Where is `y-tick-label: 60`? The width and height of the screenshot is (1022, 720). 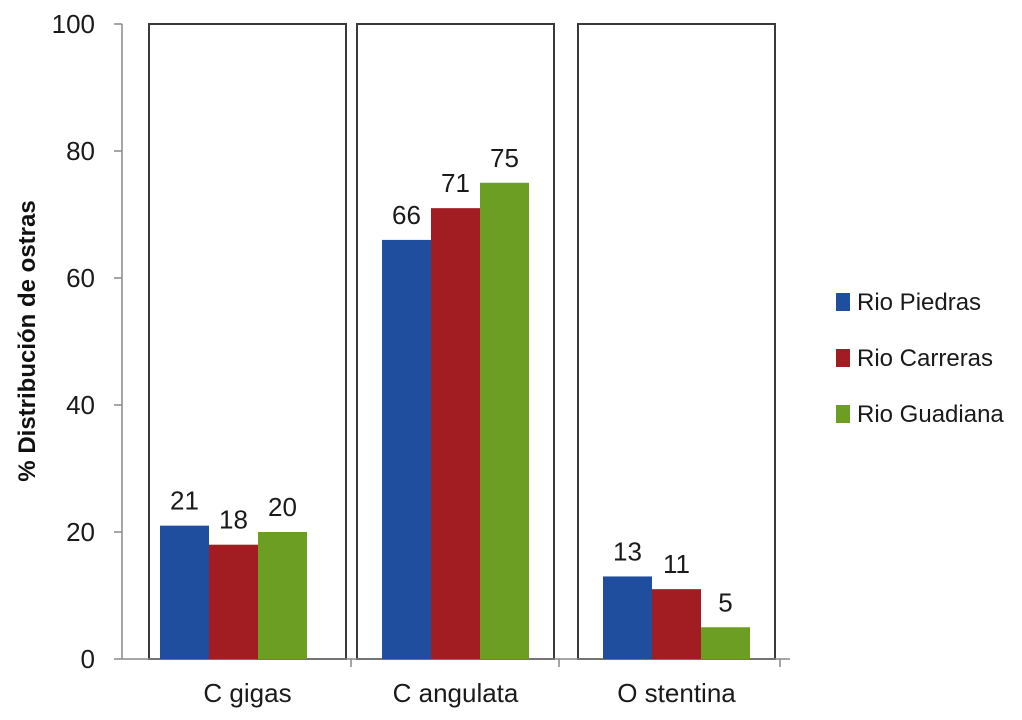 y-tick-label: 60 is located at coordinates (80, 278).